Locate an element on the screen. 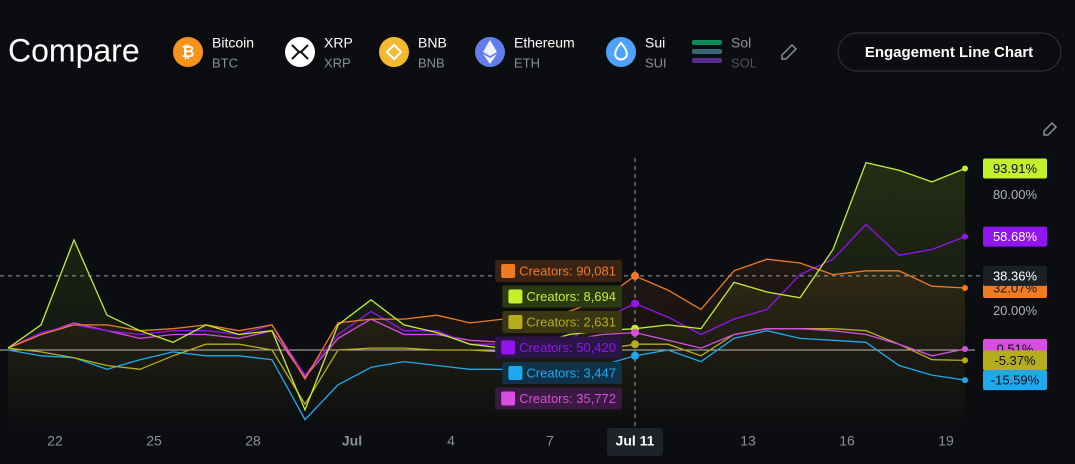 Image resolution: width=1075 pixels, height=464 pixels. hover-x-bg is located at coordinates (635, 442).